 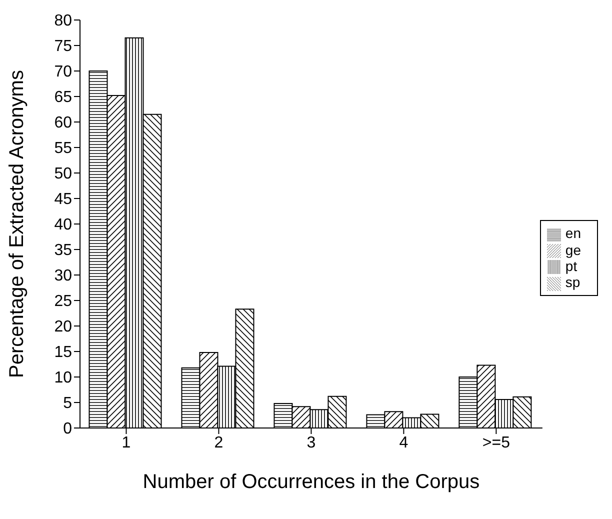 I want to click on legend-label: pt, so click(x=571, y=266).